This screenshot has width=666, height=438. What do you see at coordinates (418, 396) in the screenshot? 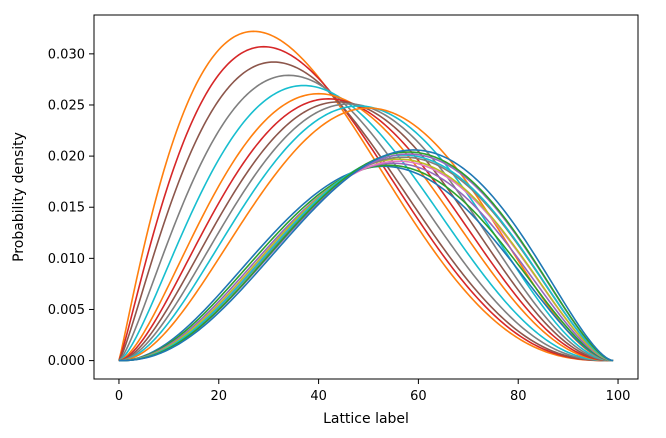
I see `x-tick-label: 60` at bounding box center [418, 396].